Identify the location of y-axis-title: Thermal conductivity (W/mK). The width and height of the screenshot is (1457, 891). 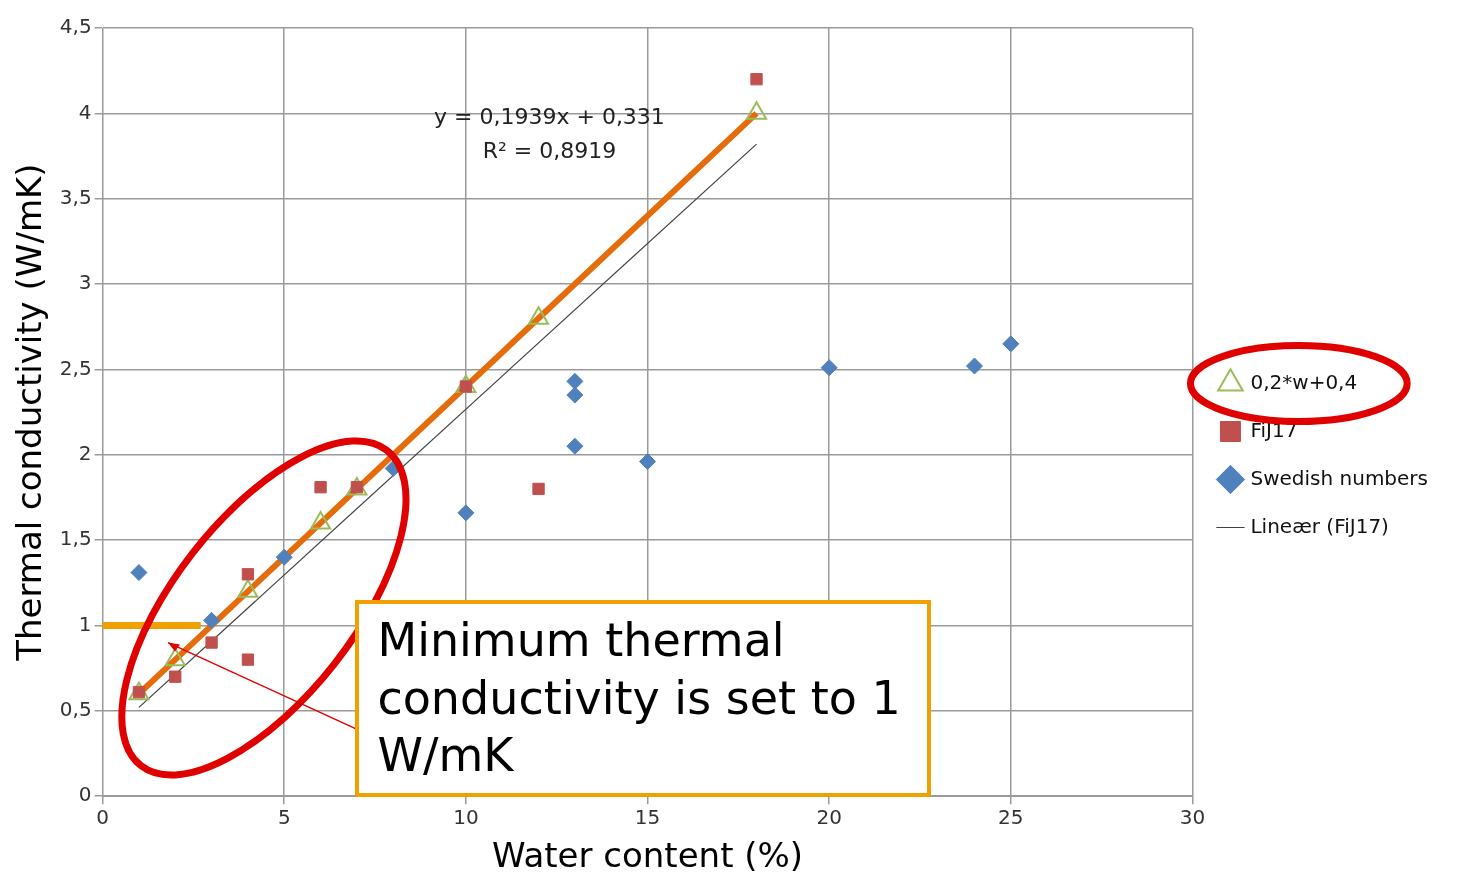
(29, 412).